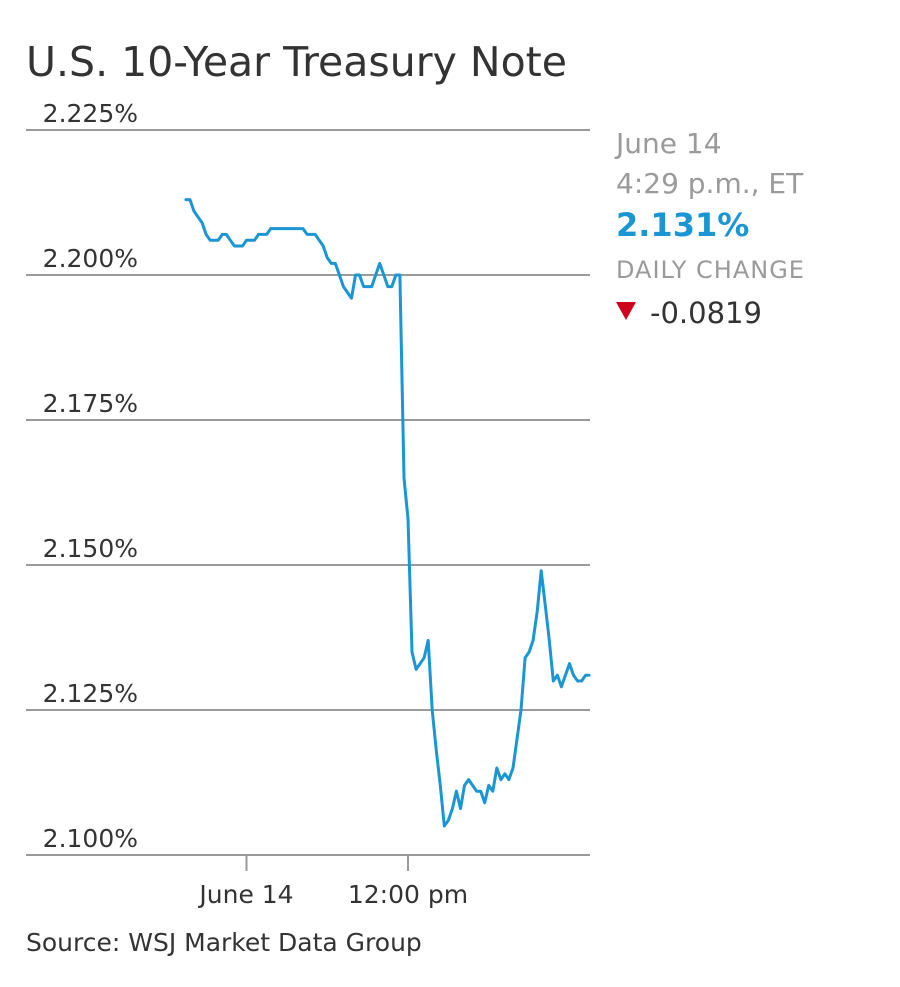 This screenshot has height=987, width=900. What do you see at coordinates (296, 62) in the screenshot?
I see `chart-title: U.S. 10-Year Treasury Note` at bounding box center [296, 62].